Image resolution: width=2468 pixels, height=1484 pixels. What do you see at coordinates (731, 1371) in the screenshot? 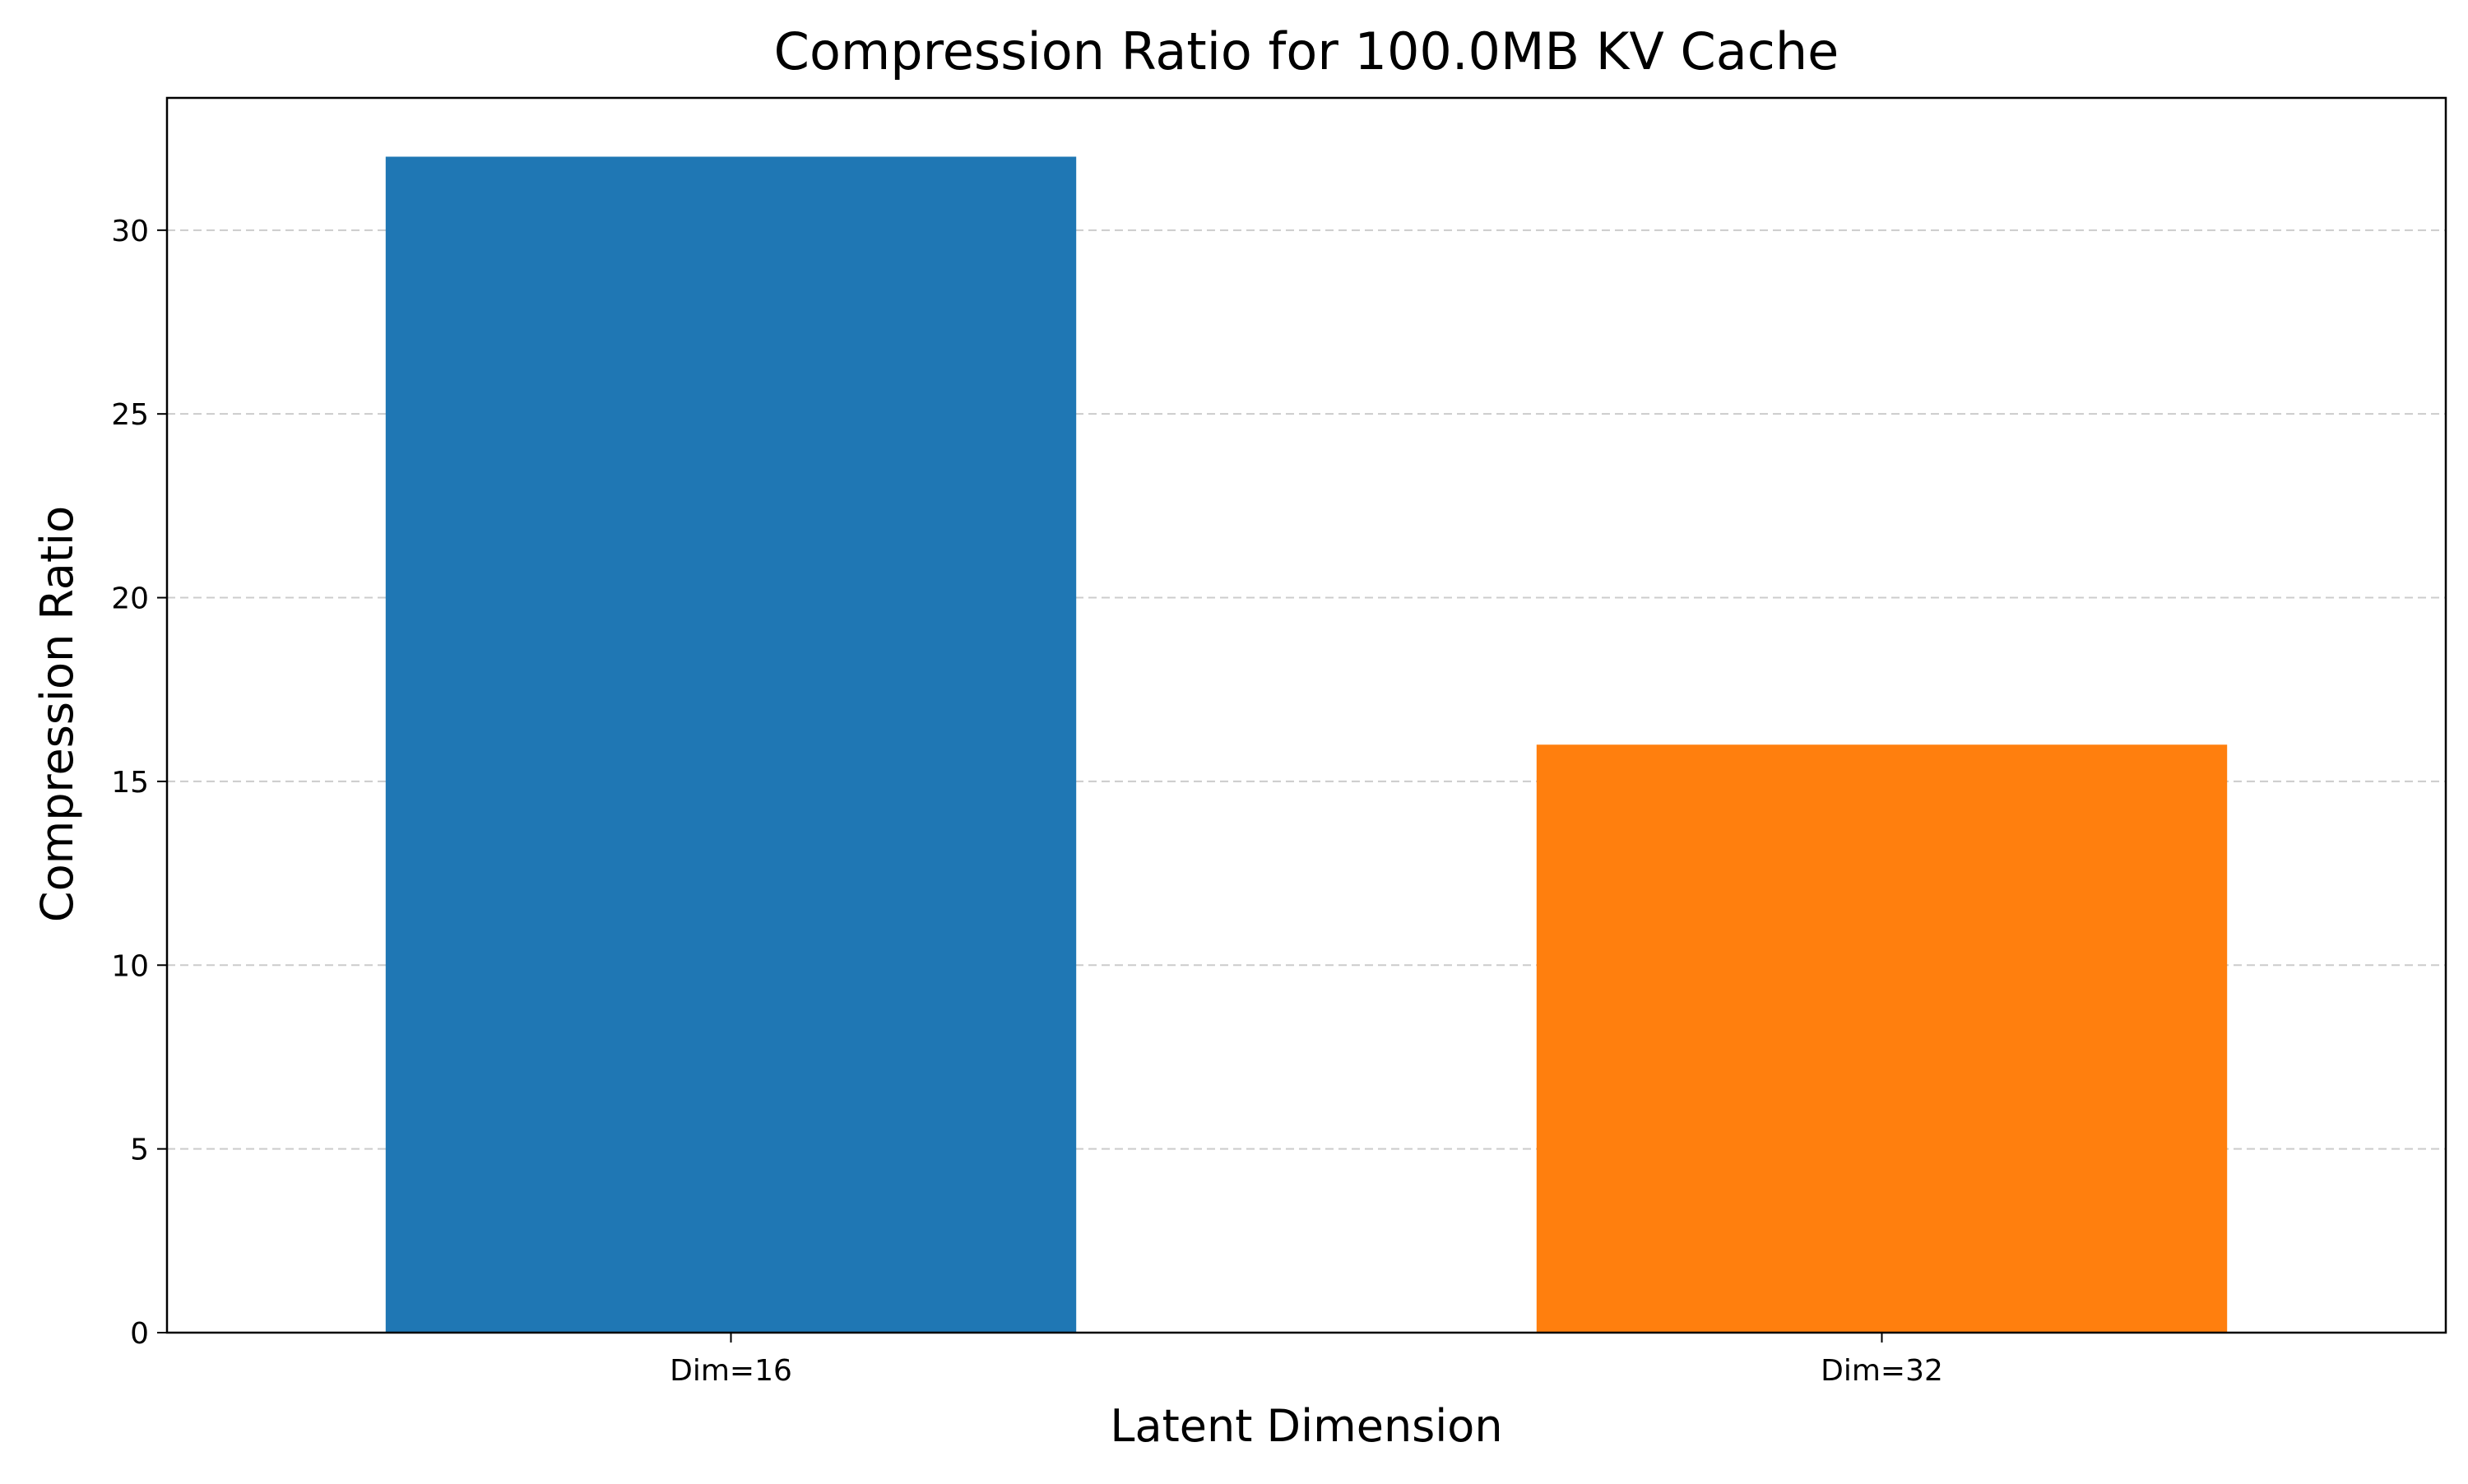
I see `x-tick-label: Dim=16` at bounding box center [731, 1371].